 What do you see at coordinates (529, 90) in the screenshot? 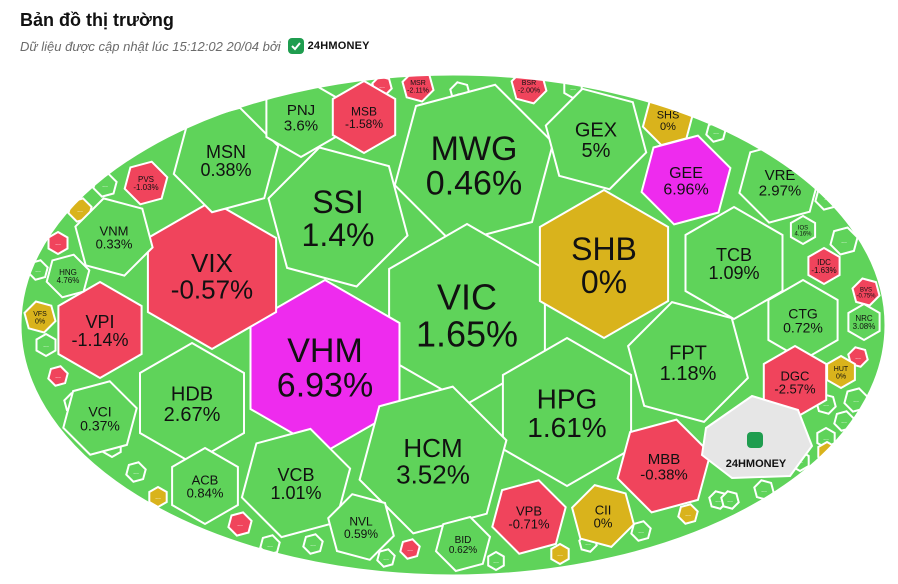
I see `stock-change: -2.00%` at bounding box center [529, 90].